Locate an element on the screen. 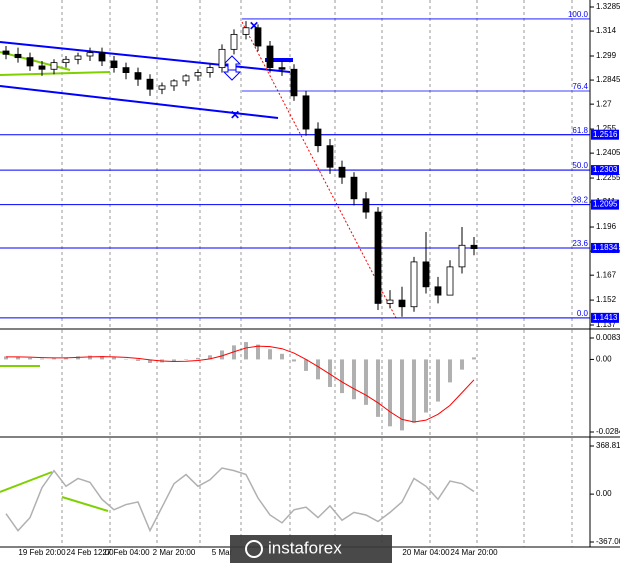 The image size is (620, 563). watermark-box is located at coordinates (311, 549).